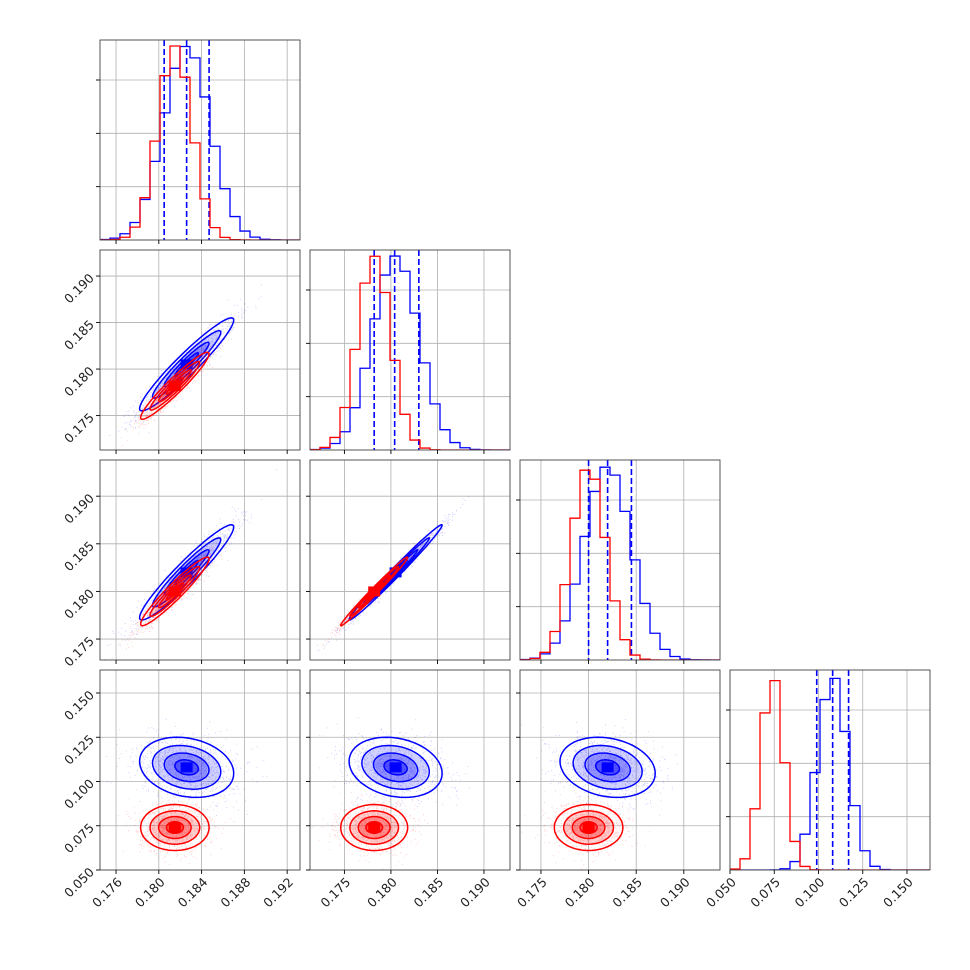  I want to click on x-tick-label: 0.075, so click(765, 892).